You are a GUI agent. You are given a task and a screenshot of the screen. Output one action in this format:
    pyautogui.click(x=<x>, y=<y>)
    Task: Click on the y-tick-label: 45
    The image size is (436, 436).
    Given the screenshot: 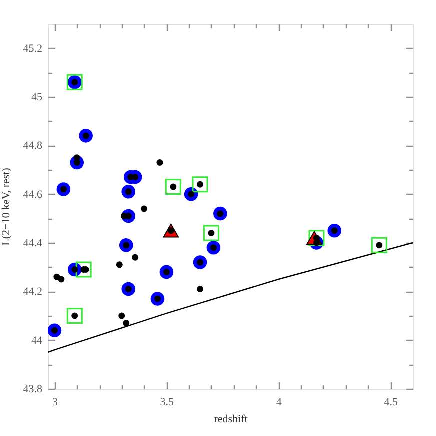 What is the action you would take?
    pyautogui.click(x=37, y=98)
    